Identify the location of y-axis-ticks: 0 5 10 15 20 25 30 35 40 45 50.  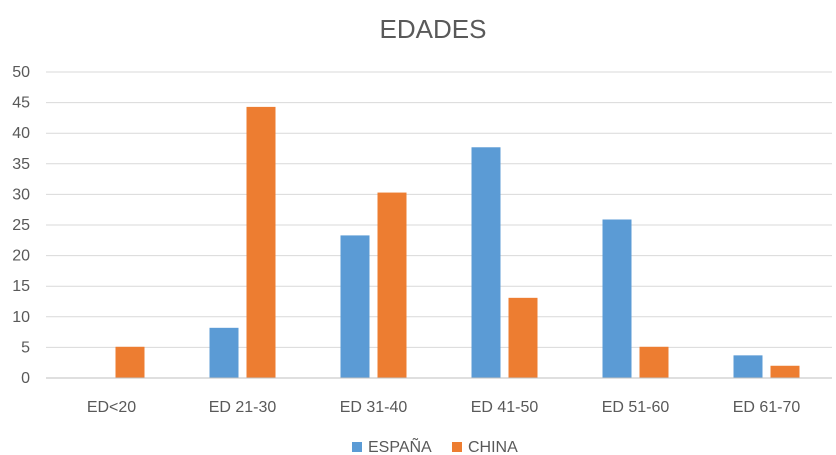
(21, 225).